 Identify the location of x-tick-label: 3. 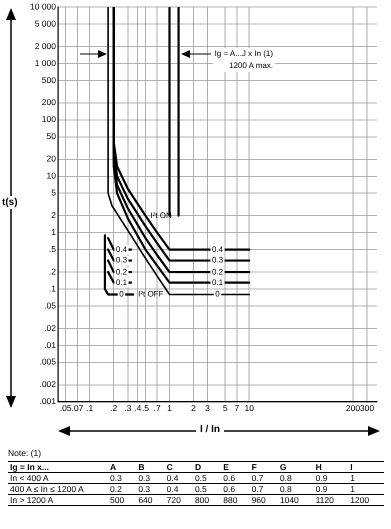
(207, 408).